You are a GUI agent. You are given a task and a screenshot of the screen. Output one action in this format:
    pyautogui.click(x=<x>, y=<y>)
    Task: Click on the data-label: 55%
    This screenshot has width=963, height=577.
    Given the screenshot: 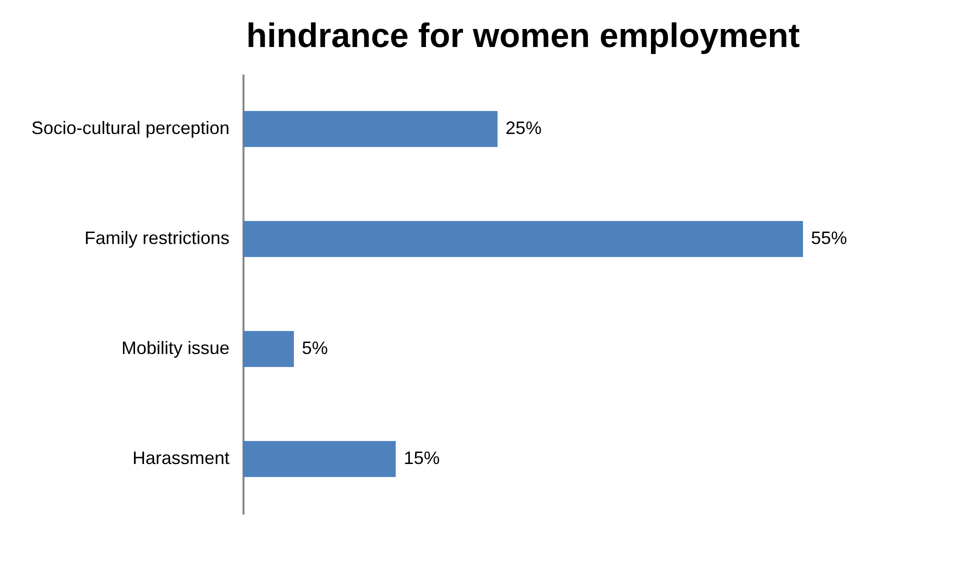 What is the action you would take?
    pyautogui.click(x=829, y=238)
    